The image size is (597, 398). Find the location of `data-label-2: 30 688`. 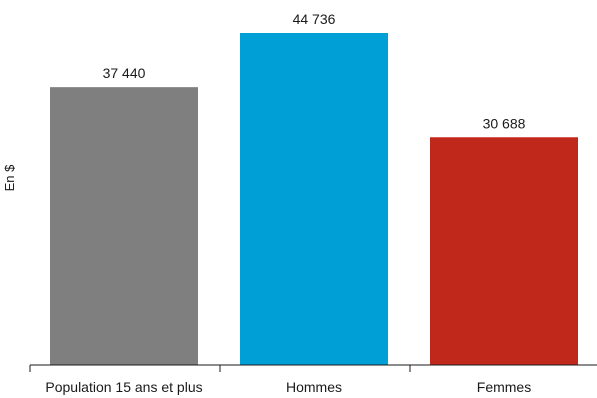

data-label-2: 30 688 is located at coordinates (504, 123).